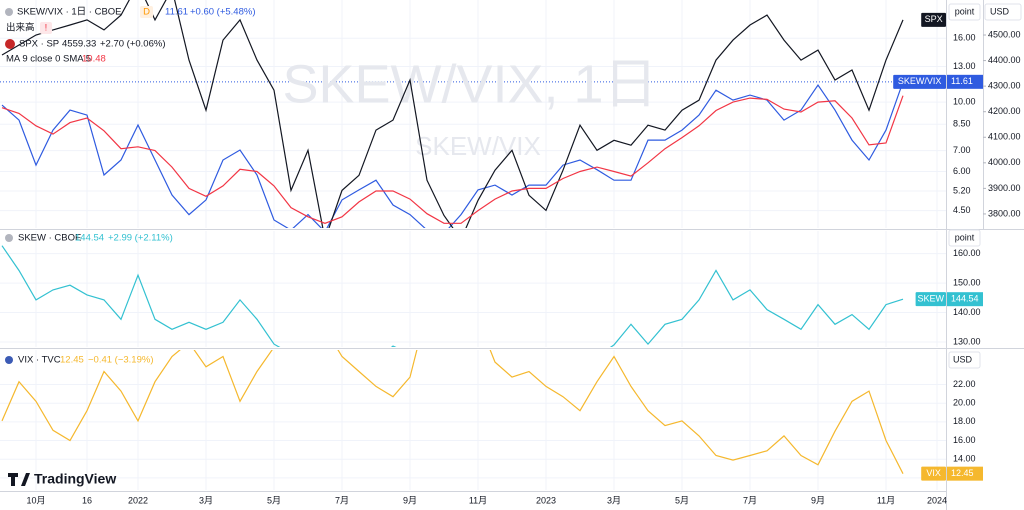 The image size is (1024, 510). What do you see at coordinates (1004, 137) in the screenshot?
I see `y2-tick-label: 4100.00` at bounding box center [1004, 137].